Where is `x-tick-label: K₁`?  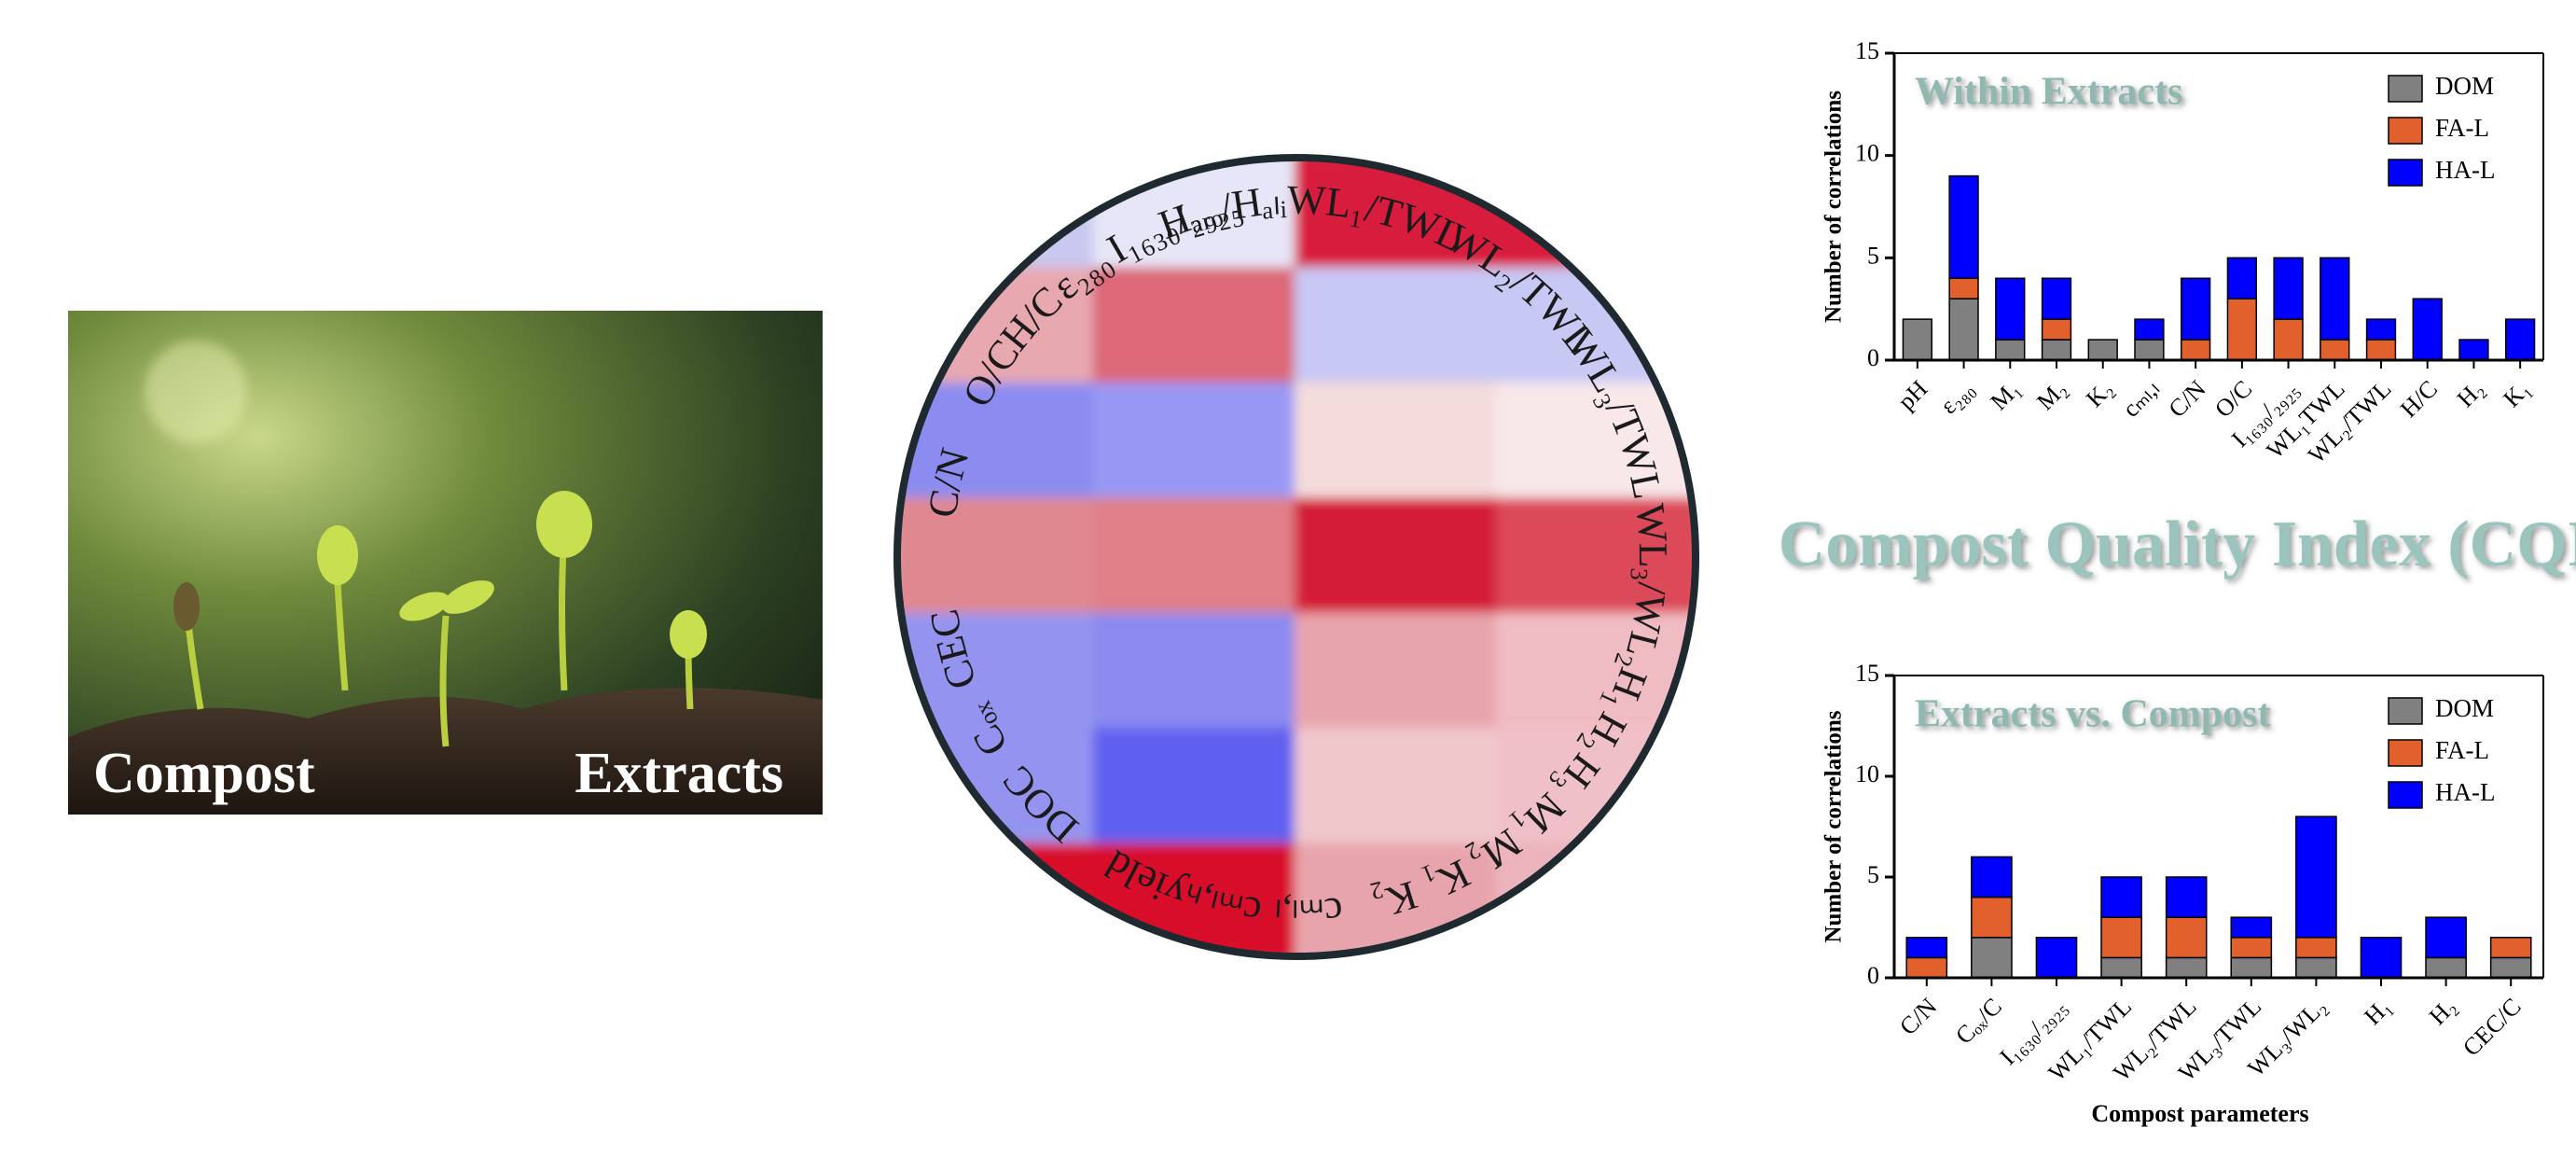
x-tick-label: K₁ is located at coordinates (2516, 393).